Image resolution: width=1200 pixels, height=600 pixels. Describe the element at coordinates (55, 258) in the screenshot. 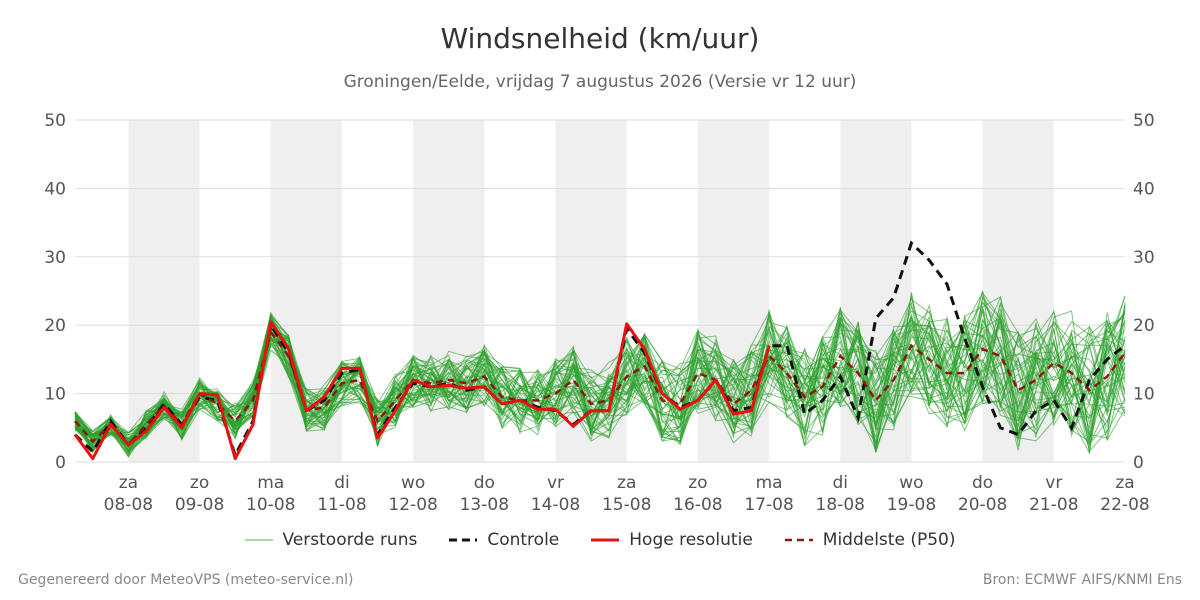

I see `y-tick-label-left: 30` at that location.